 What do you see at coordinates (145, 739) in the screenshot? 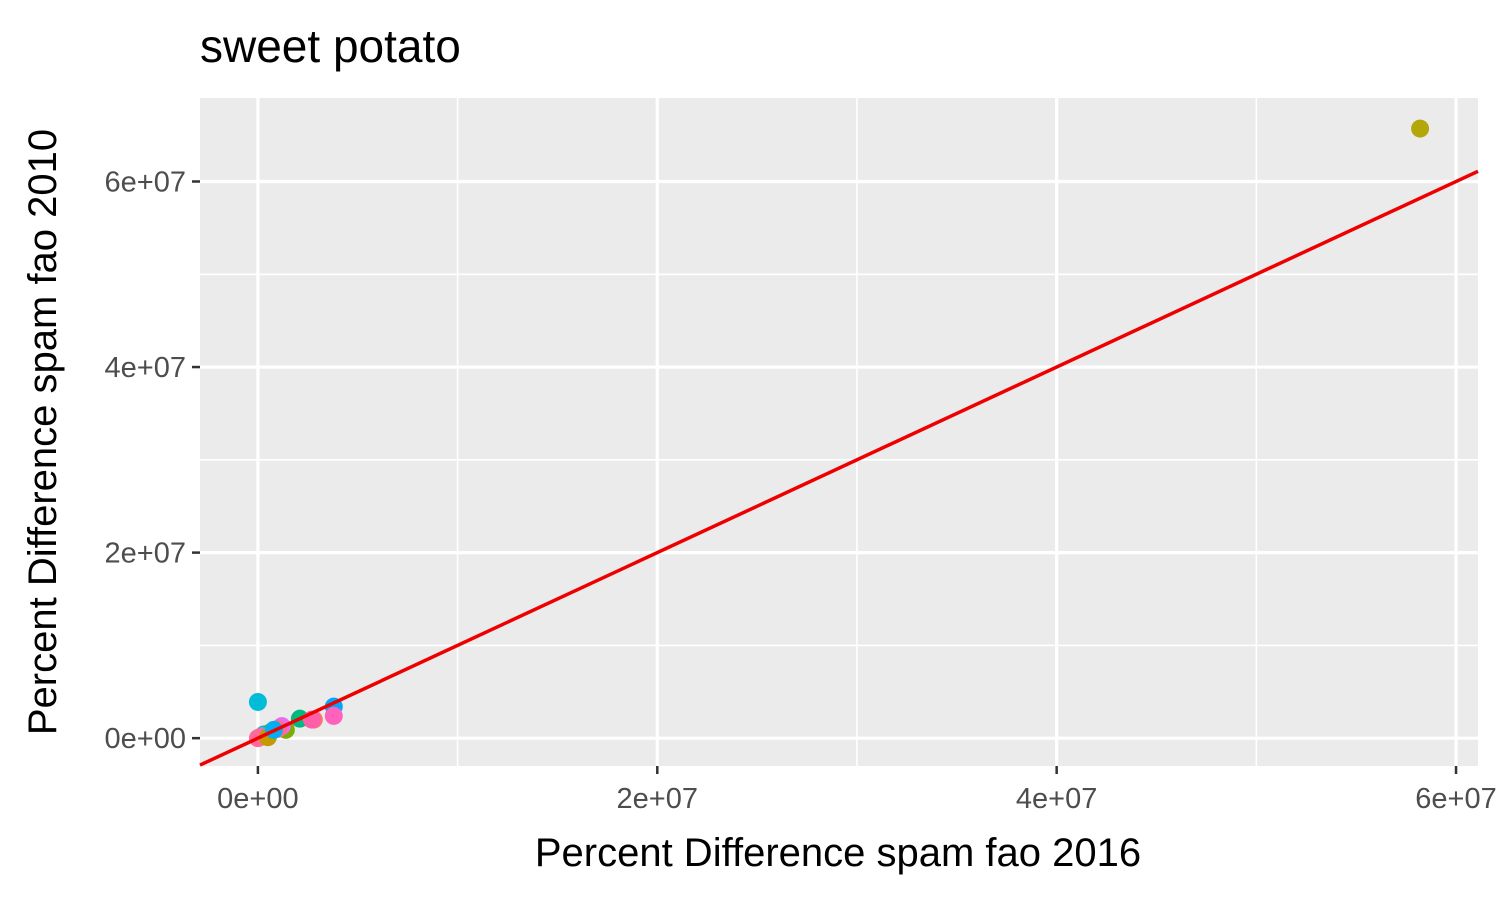
I see `y-tick-label: 0e+00` at bounding box center [145, 739].